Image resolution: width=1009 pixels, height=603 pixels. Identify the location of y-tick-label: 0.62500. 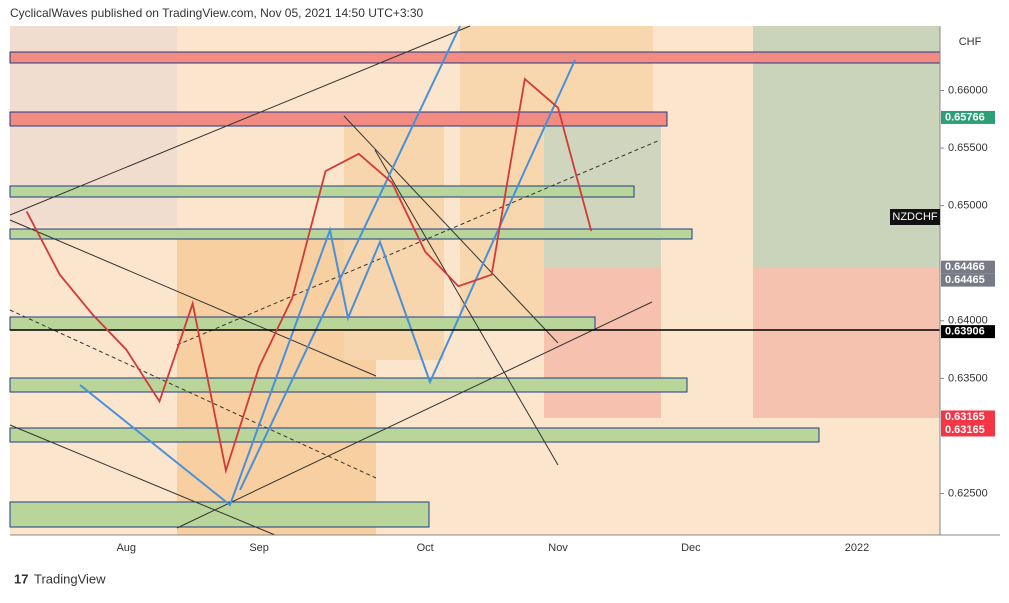
(968, 493).